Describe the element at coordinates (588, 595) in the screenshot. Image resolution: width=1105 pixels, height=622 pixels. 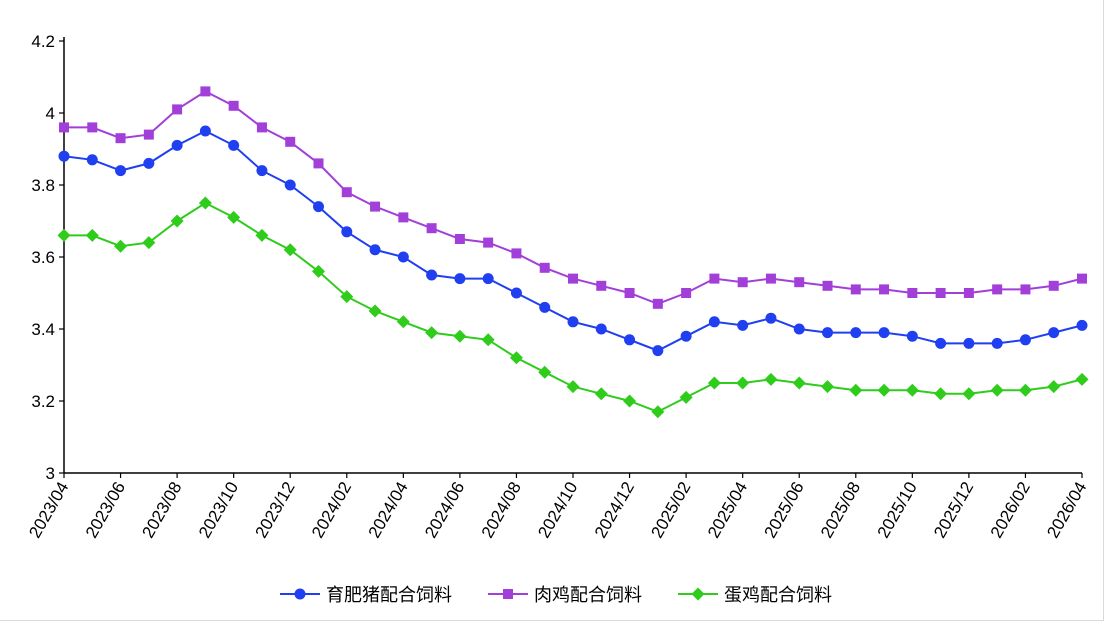
I see `legend-label-1: 肉鸡配合饲料` at that location.